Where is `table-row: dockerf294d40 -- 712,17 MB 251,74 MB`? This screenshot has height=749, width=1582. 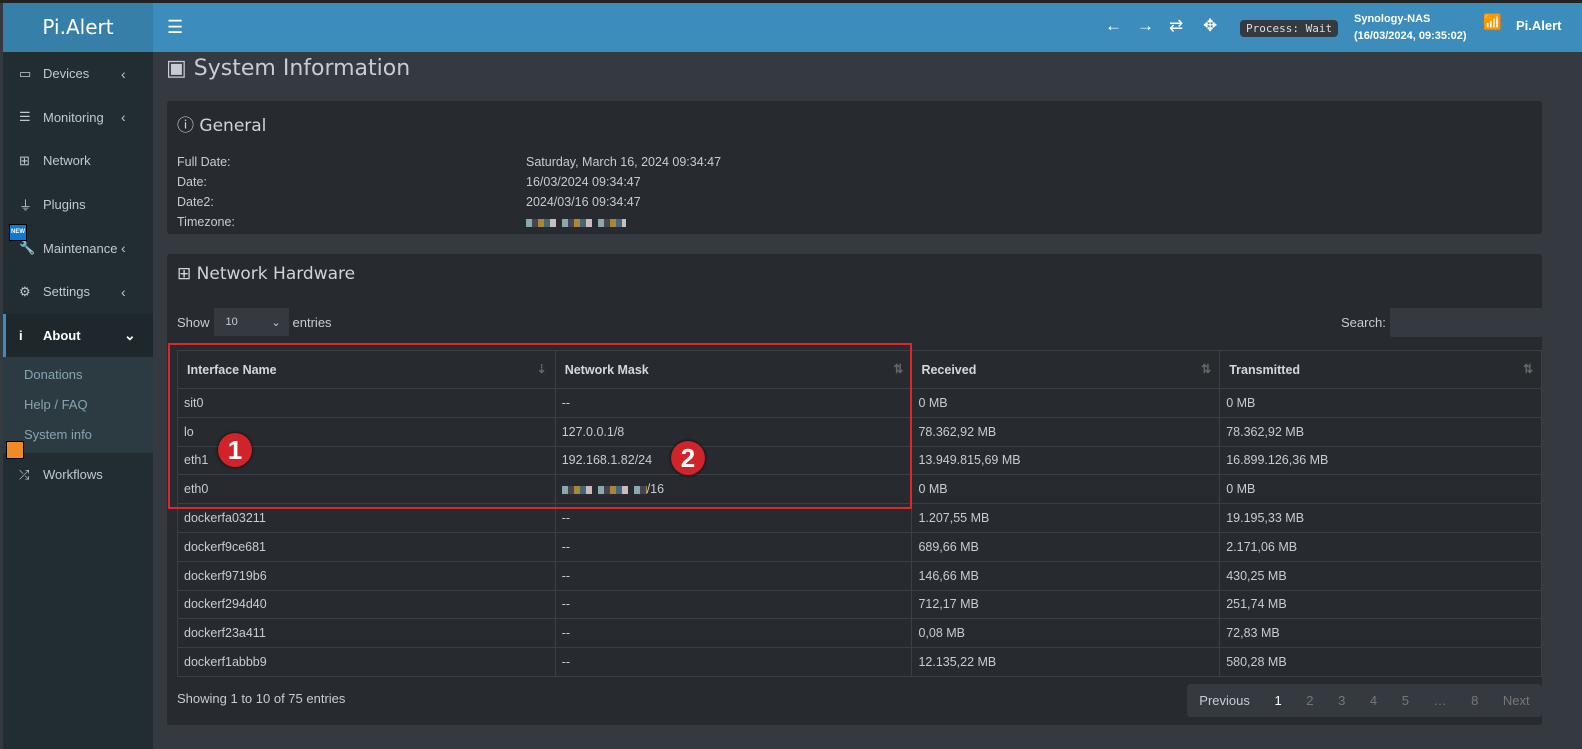
table-row: dockerf294d40 -- 712,17 MB 251,74 MB is located at coordinates (859, 604).